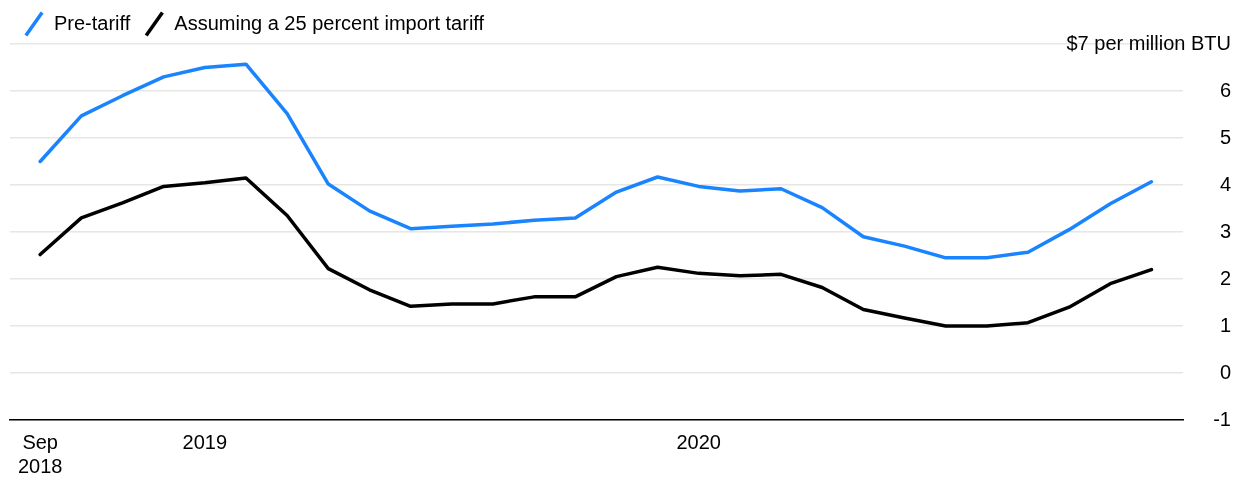  I want to click on y-tick-label: 2, so click(1225, 277).